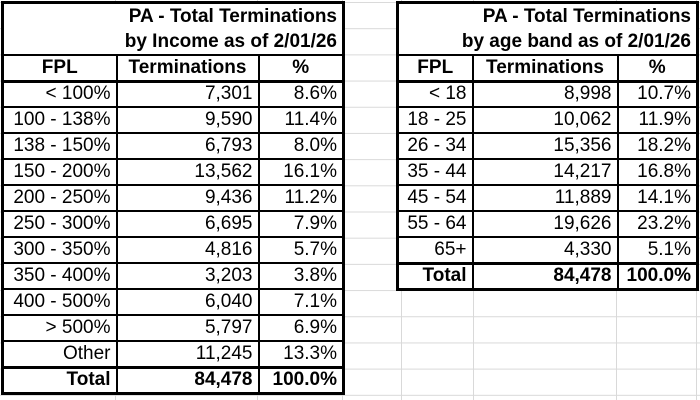 Image resolution: width=700 pixels, height=400 pixels. I want to click on cell-fpl: 200 - 250%, so click(59, 198).